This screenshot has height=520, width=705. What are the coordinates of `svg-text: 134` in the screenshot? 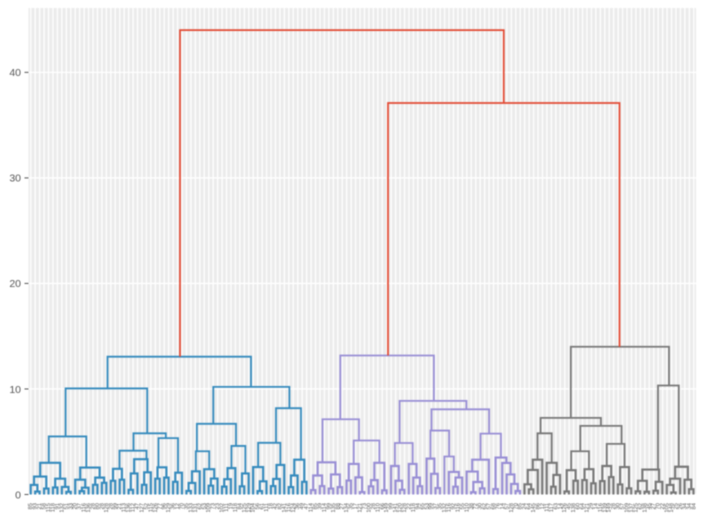 It's located at (347, 507).